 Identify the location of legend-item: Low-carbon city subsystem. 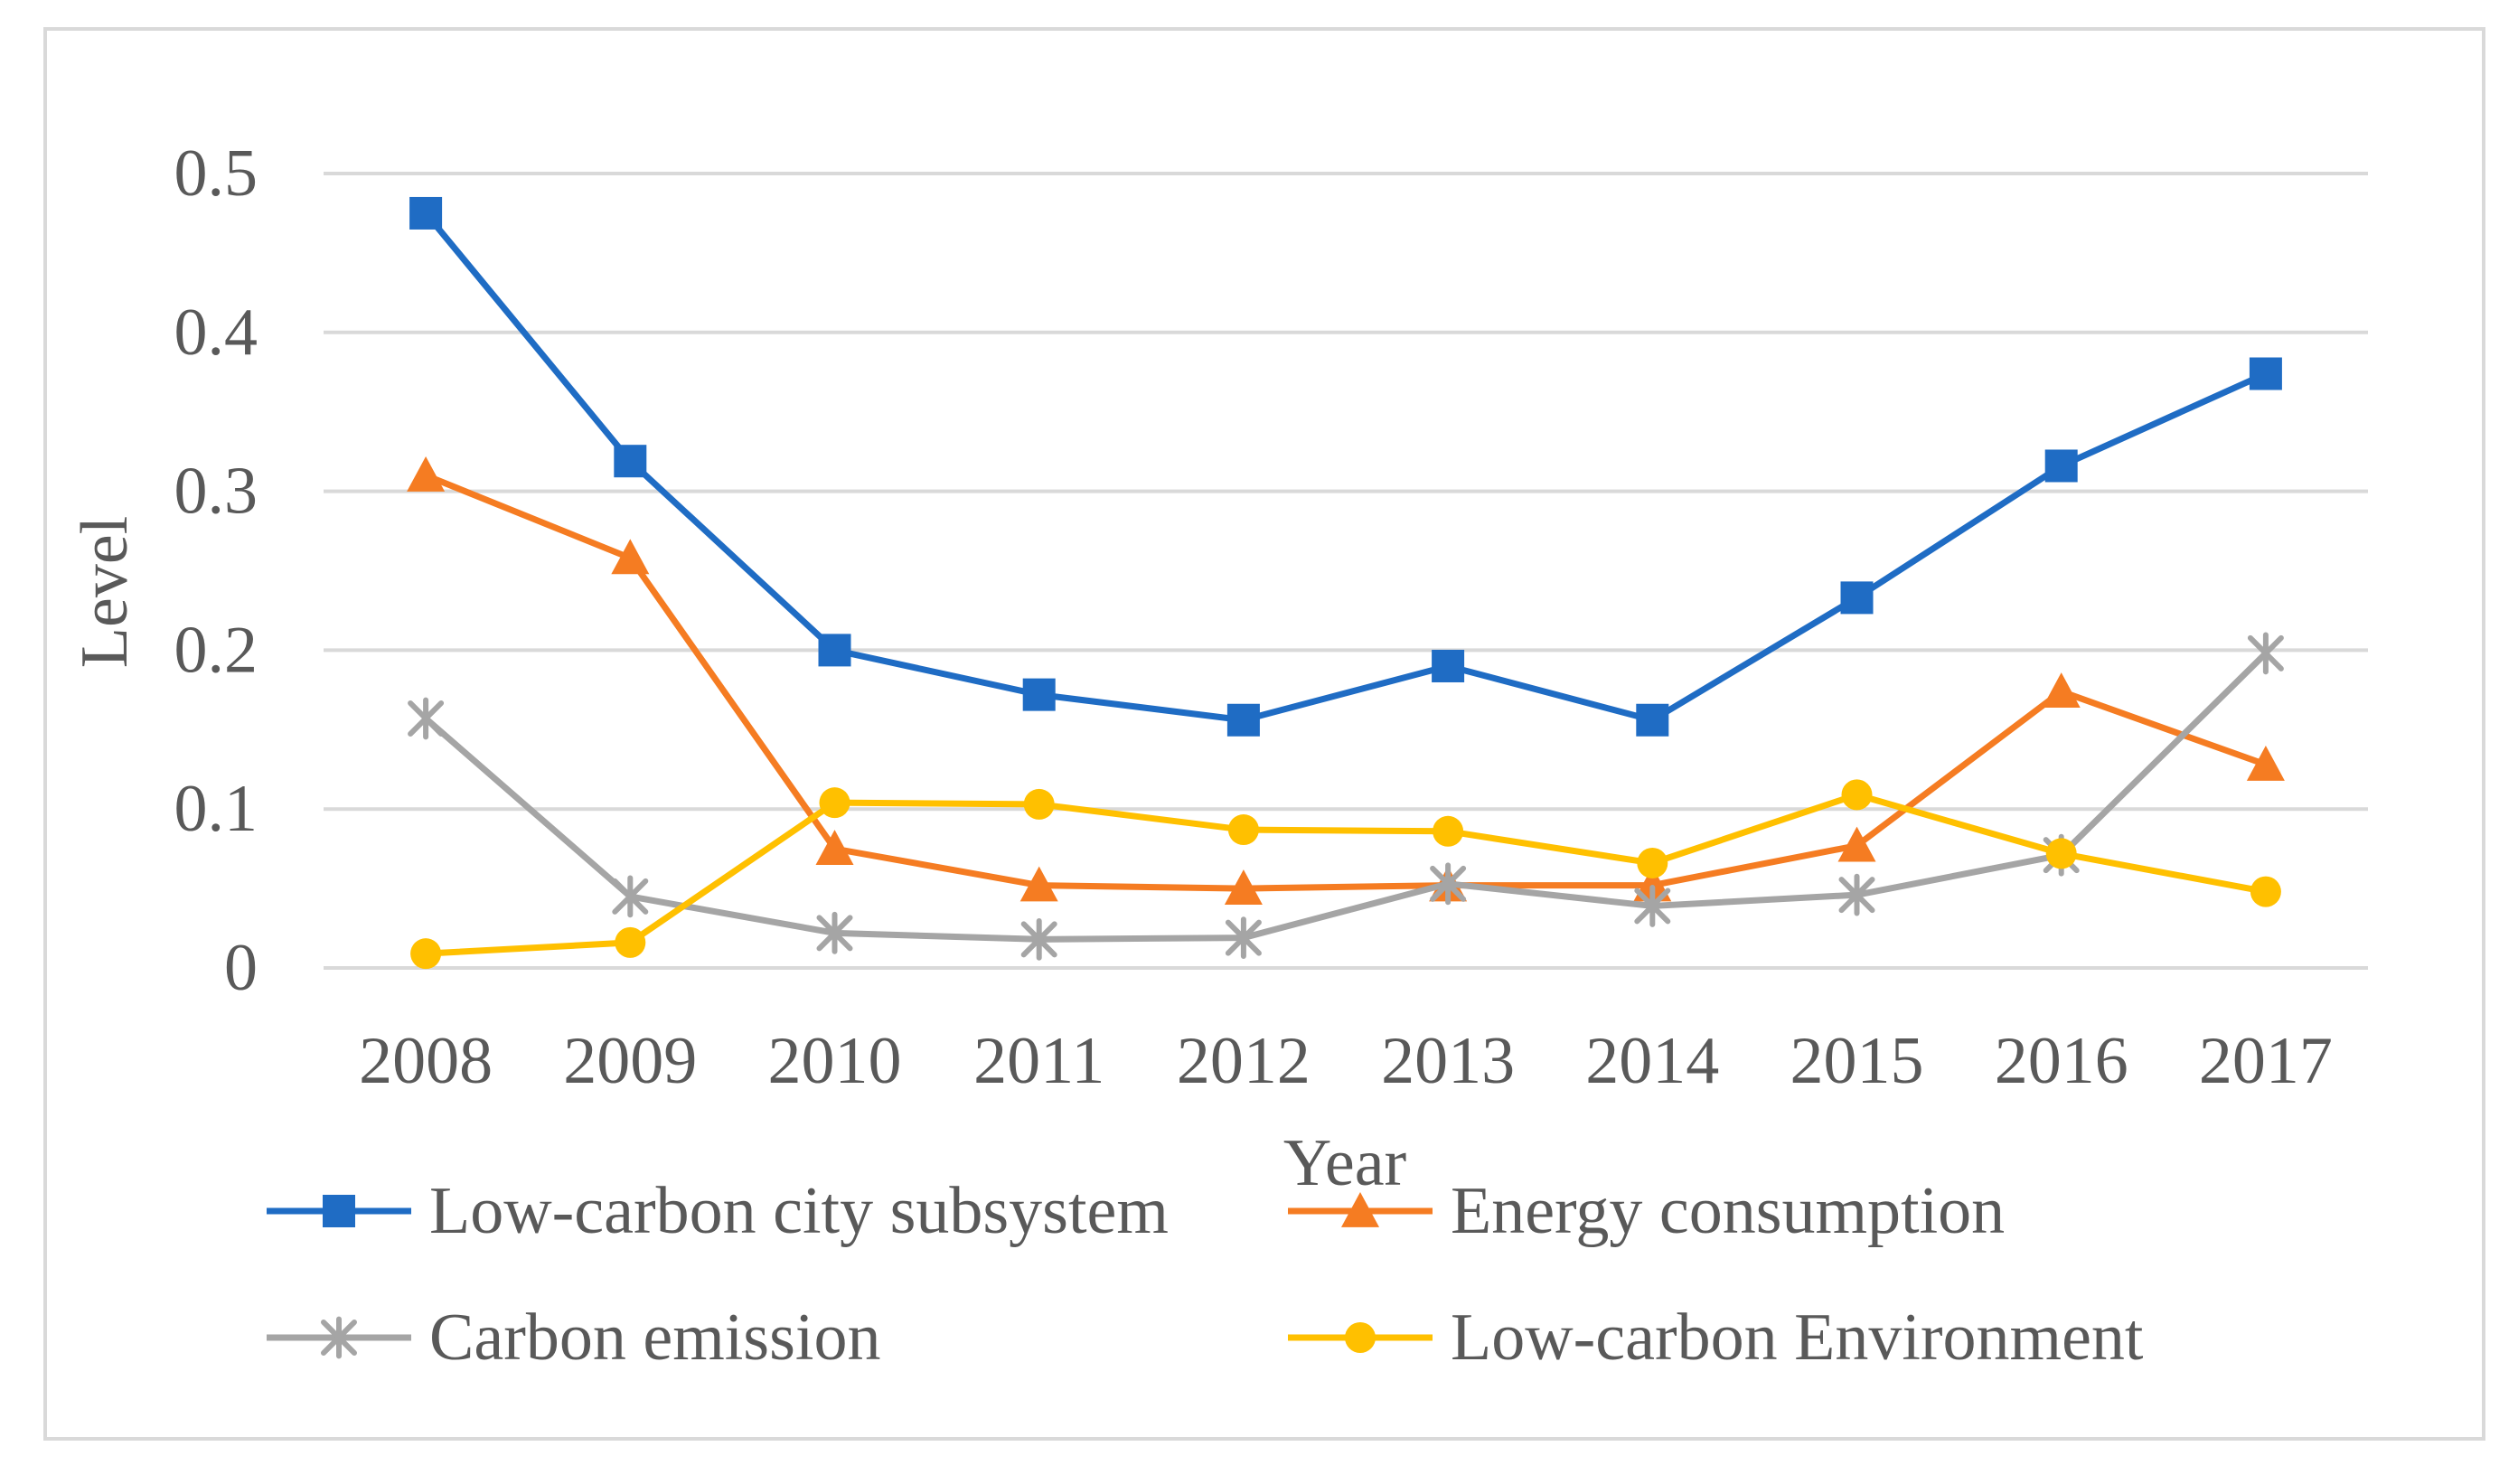
(718, 1211).